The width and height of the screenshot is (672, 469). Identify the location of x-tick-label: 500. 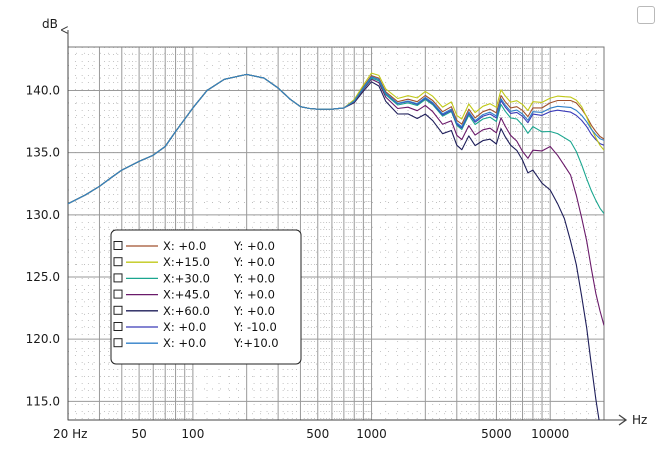
(317, 434).